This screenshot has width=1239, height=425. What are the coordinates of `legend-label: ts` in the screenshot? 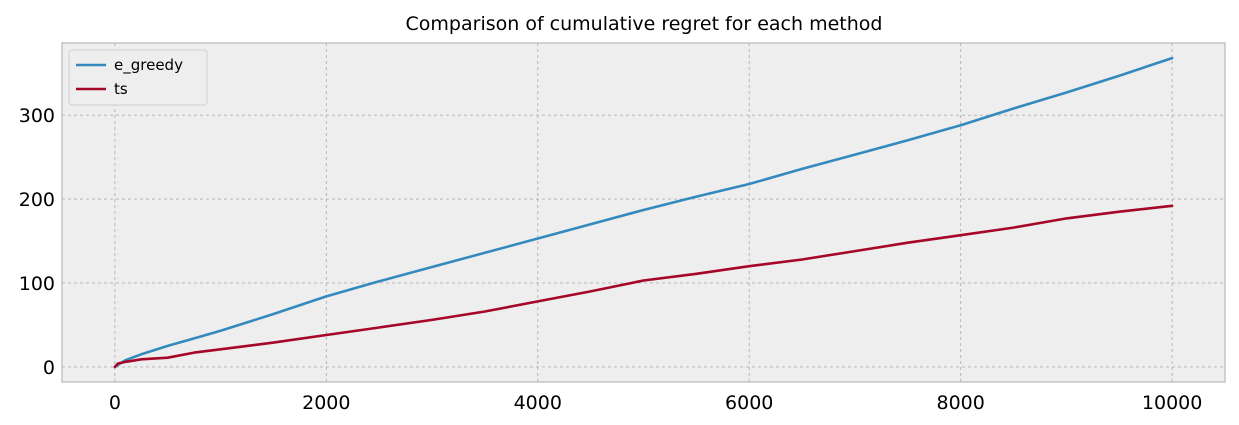 It's located at (121, 89).